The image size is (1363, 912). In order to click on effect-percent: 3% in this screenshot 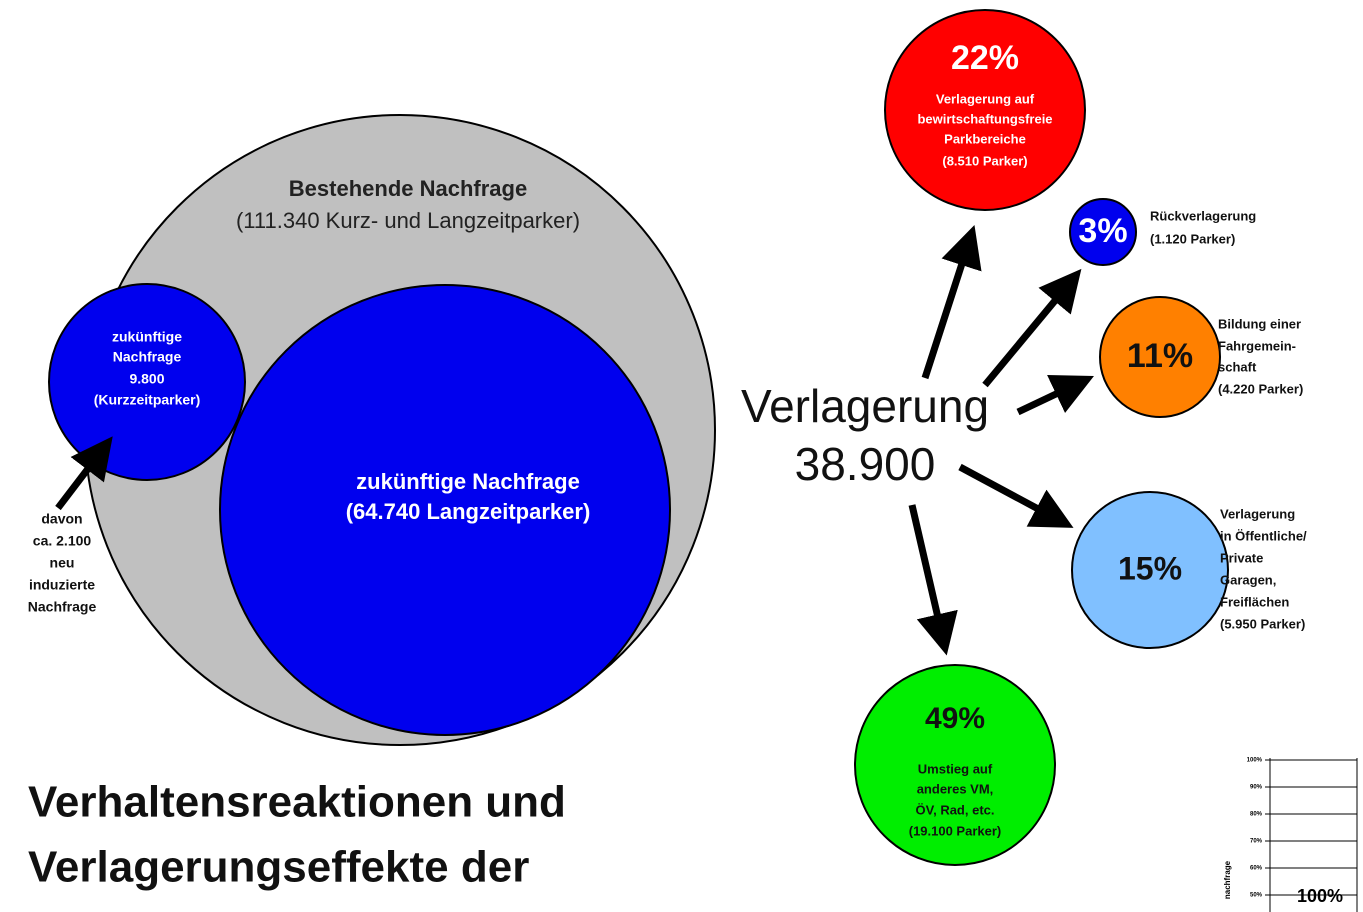, I will do `click(1102, 231)`.